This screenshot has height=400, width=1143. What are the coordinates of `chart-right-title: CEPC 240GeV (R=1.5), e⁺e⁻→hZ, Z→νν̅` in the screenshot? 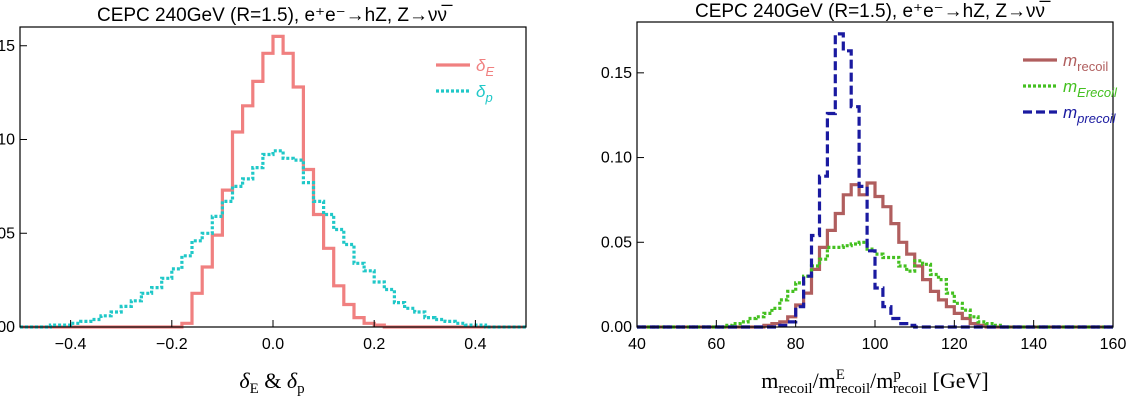 It's located at (873, 11).